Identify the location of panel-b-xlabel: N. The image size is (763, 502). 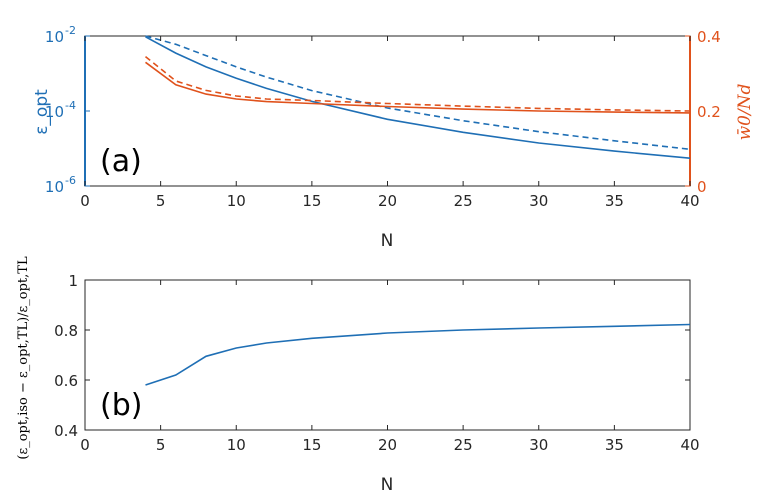
(387, 485).